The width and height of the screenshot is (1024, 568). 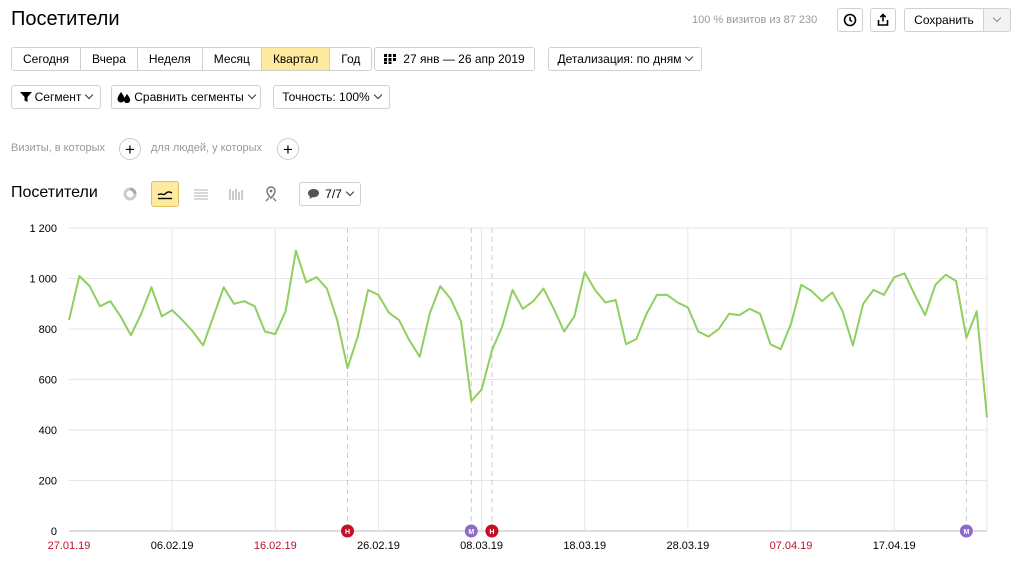 I want to click on segment-label: Сегмент, so click(x=58, y=97).